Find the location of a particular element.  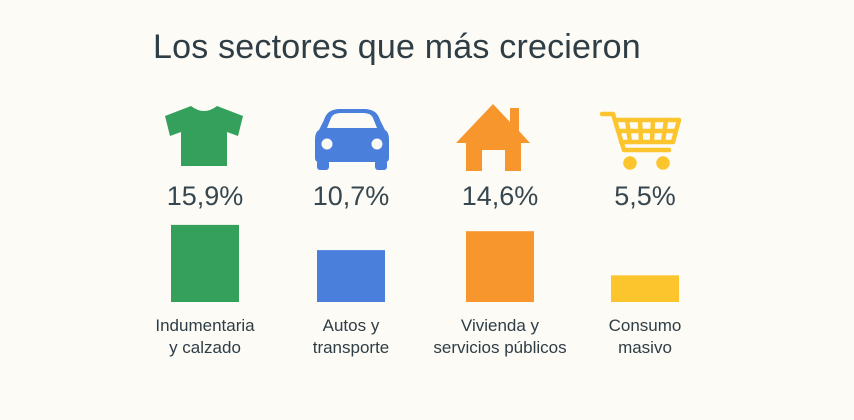

category-label-4-line-1: Consumo is located at coordinates (645, 325).